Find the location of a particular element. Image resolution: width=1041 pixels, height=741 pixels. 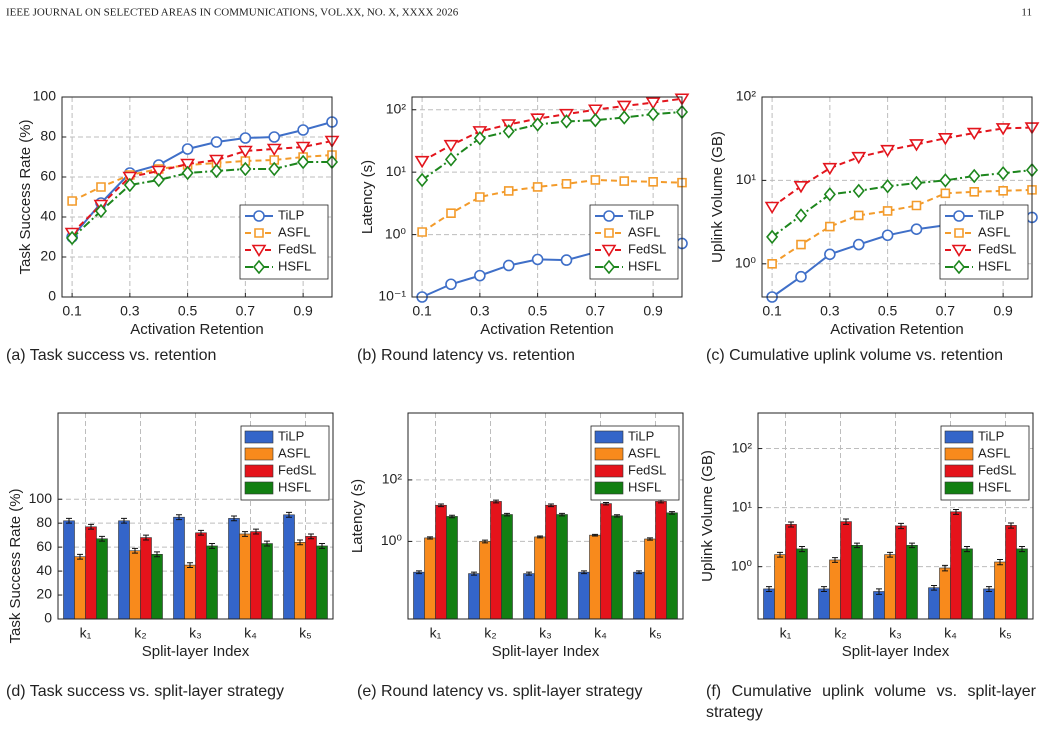

y-tick-label: 10¹ is located at coordinates (742, 506).